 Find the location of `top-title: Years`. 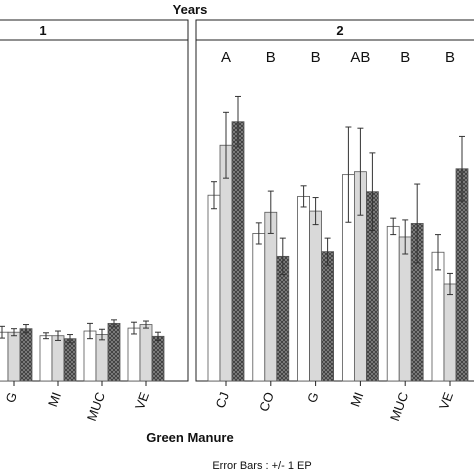

top-title: Years is located at coordinates (190, 9).